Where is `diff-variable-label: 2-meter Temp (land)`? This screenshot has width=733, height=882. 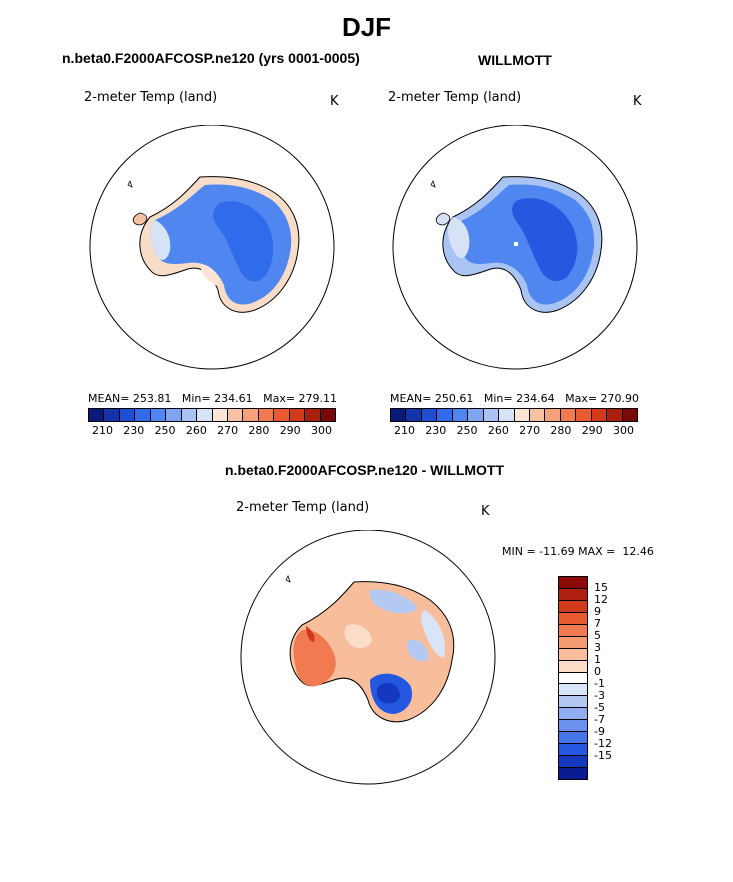
diff-variable-label: 2-meter Temp (land) is located at coordinates (303, 507).